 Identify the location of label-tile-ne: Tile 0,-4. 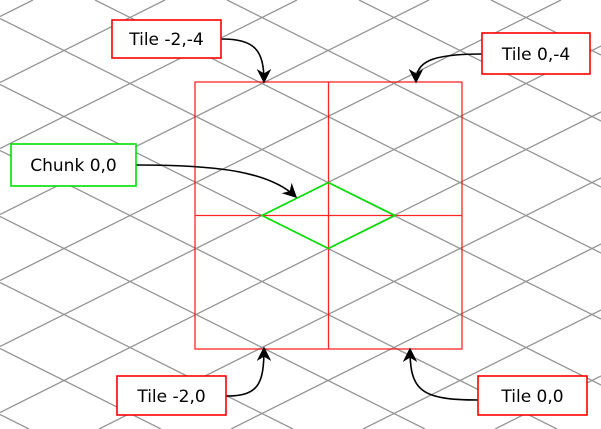
(536, 53).